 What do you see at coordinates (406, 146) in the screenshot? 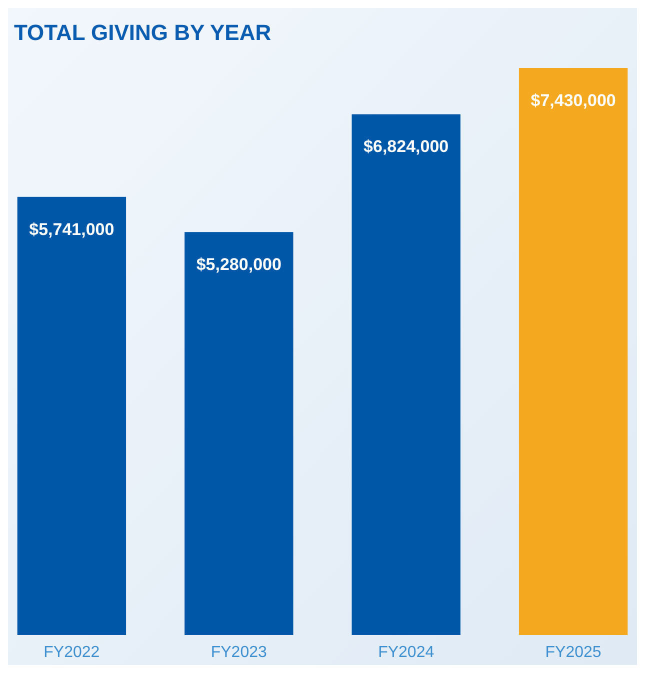
I see `data-label: $6,824,000` at bounding box center [406, 146].